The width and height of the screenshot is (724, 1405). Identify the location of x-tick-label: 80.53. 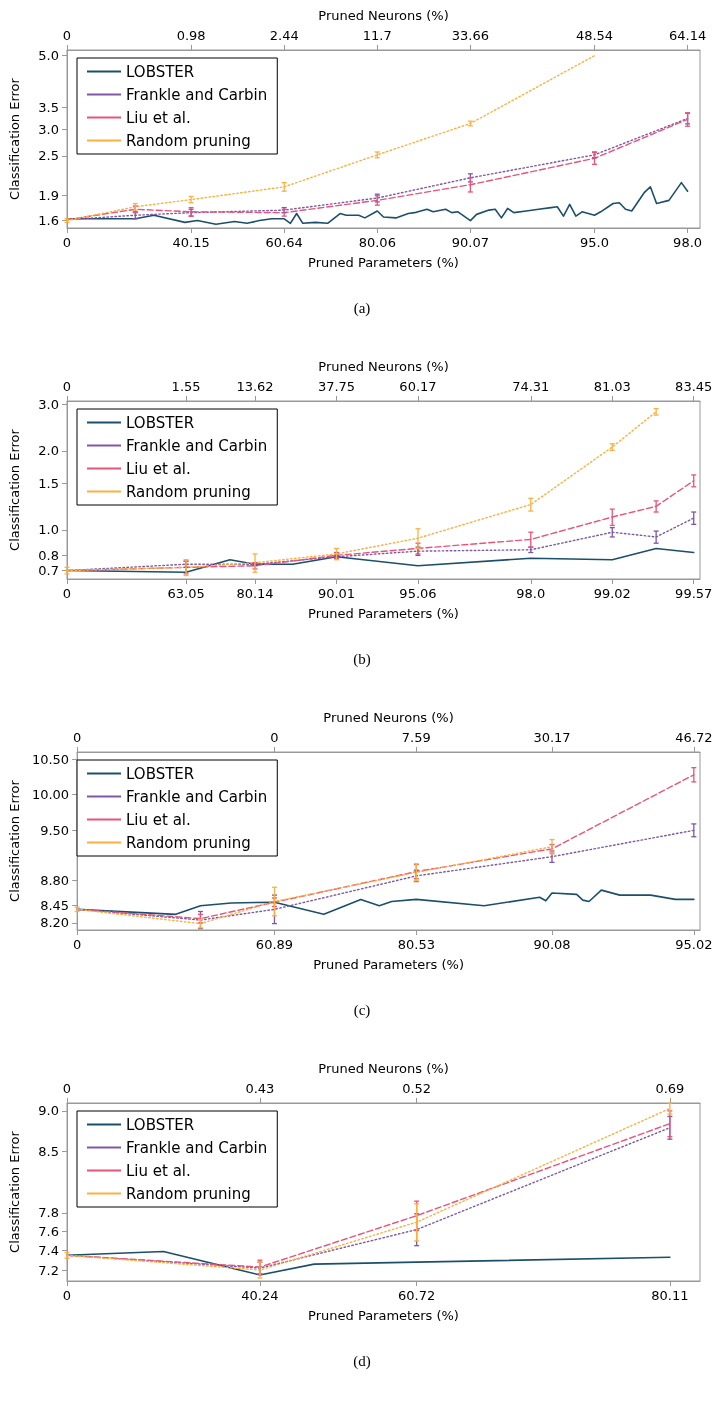
(416, 944).